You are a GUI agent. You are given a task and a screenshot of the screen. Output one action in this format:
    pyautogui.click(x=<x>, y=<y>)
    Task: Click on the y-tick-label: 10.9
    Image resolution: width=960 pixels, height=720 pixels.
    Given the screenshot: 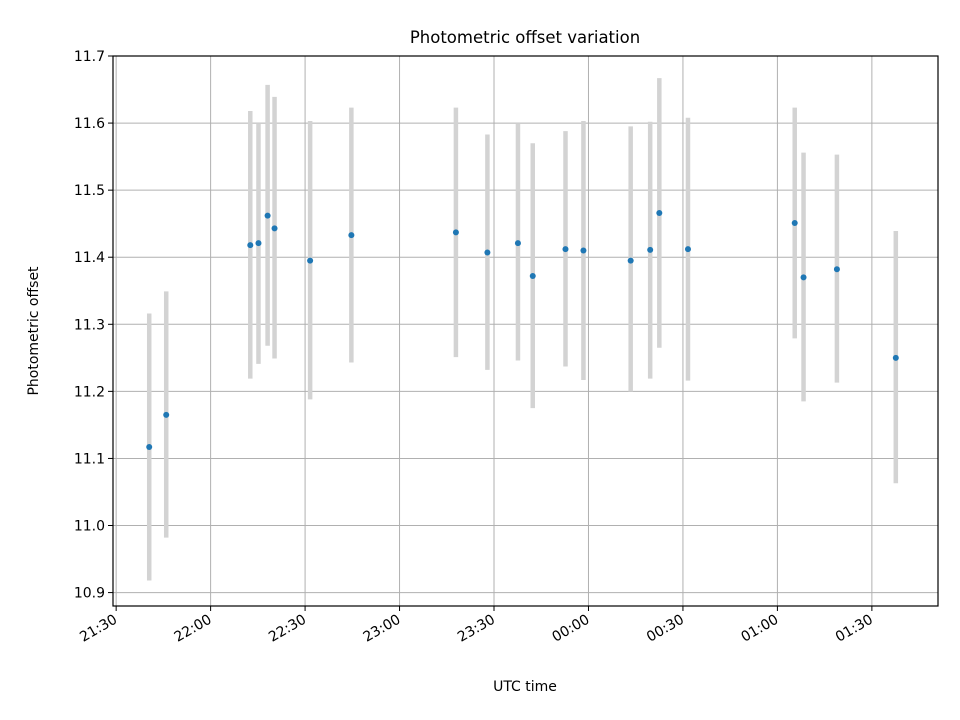 What is the action you would take?
    pyautogui.click(x=89, y=594)
    